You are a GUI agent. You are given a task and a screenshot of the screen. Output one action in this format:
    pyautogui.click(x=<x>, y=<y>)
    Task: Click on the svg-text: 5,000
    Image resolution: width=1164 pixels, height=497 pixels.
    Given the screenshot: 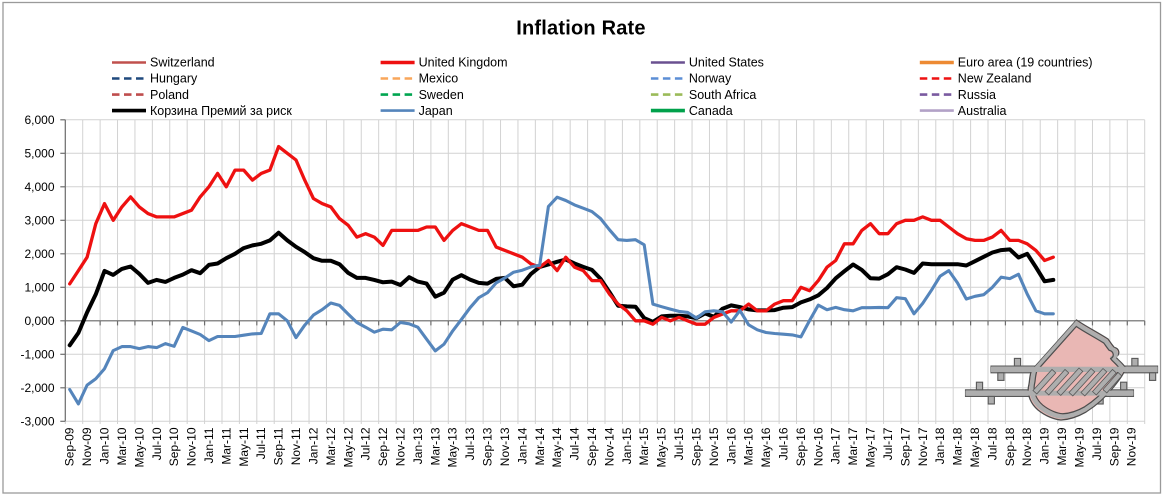 What is the action you would take?
    pyautogui.click(x=39, y=154)
    